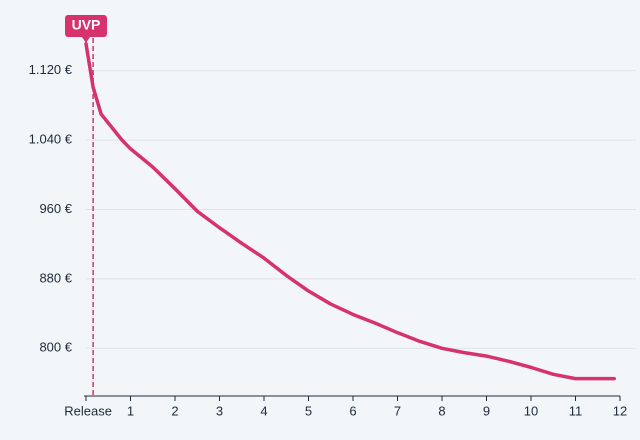 This screenshot has width=640, height=440. What do you see at coordinates (219, 410) in the screenshot?
I see `x-tick-label: 3` at bounding box center [219, 410].